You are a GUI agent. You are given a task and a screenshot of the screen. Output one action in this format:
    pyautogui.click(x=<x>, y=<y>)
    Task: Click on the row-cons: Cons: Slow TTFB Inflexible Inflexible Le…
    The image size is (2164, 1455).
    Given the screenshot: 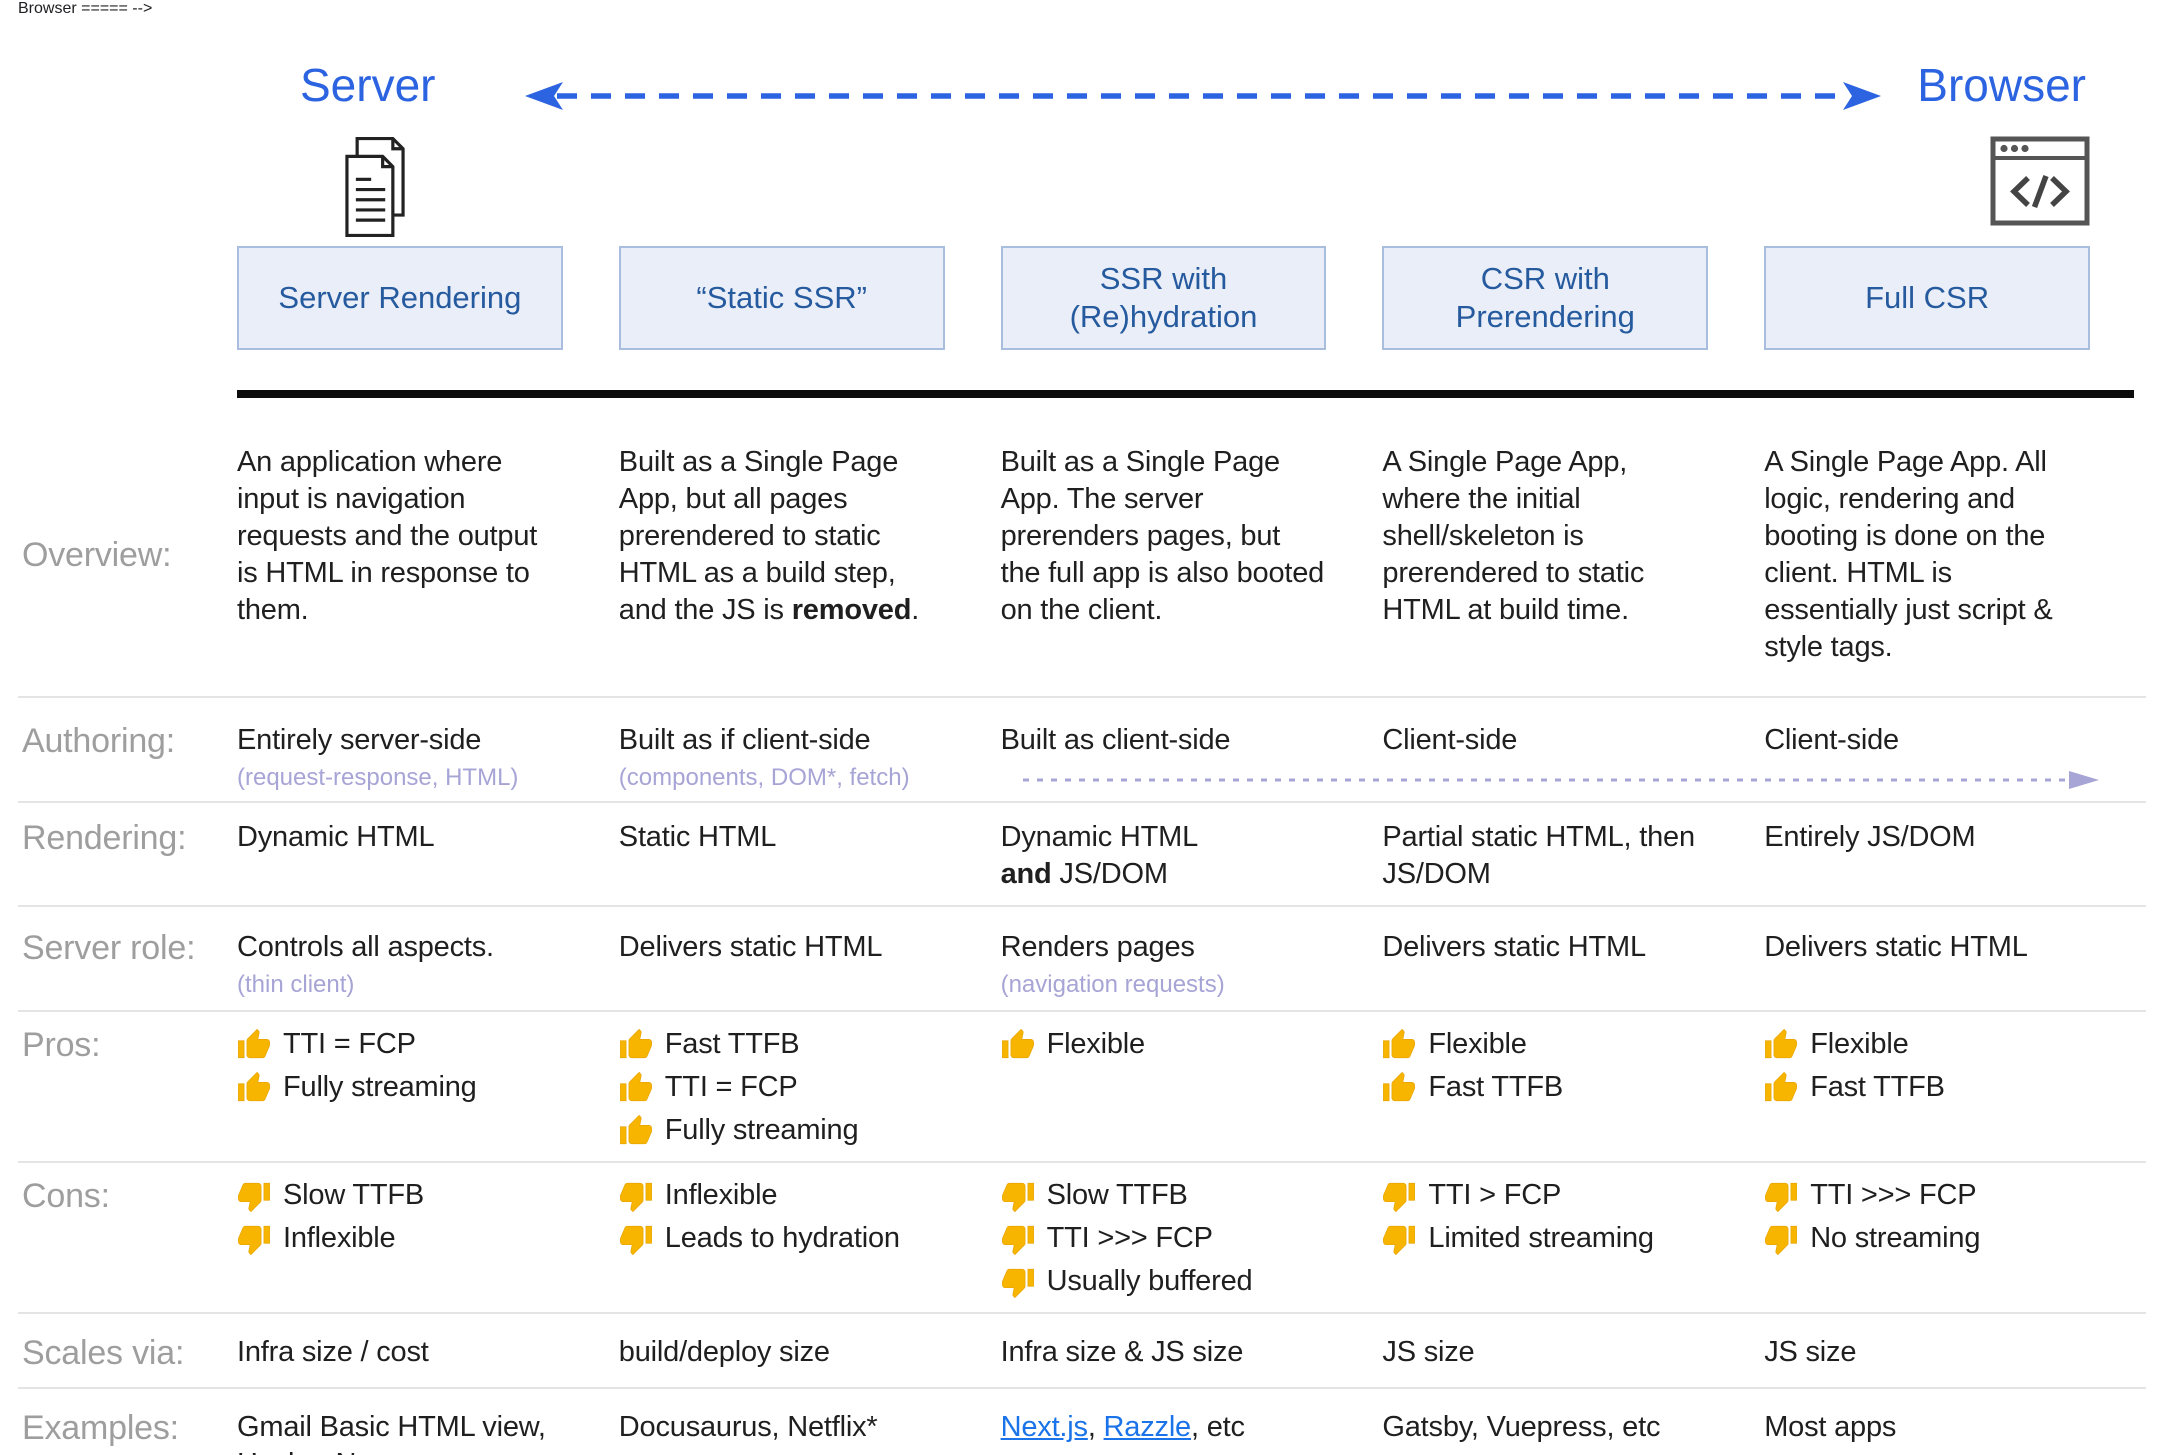 What is the action you would take?
    pyautogui.click(x=1082, y=1238)
    